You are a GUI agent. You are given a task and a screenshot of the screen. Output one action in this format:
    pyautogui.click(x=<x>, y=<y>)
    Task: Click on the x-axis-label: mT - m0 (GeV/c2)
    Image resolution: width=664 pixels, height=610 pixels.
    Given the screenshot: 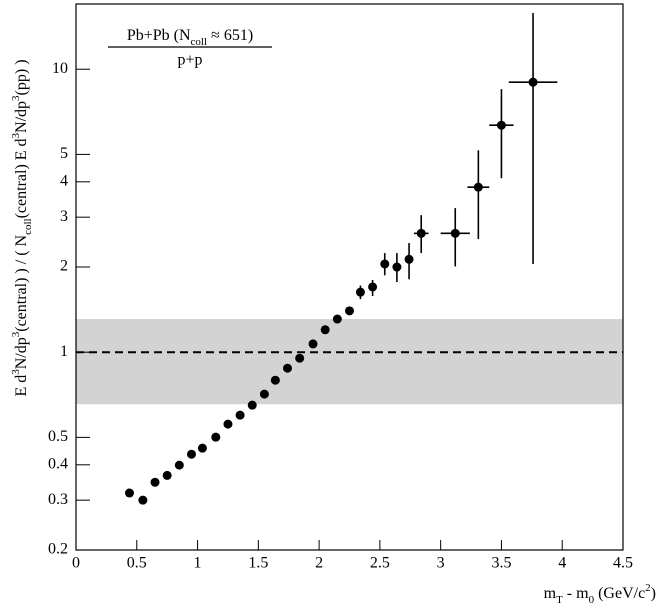 What is the action you would take?
    pyautogui.click(x=600, y=594)
    